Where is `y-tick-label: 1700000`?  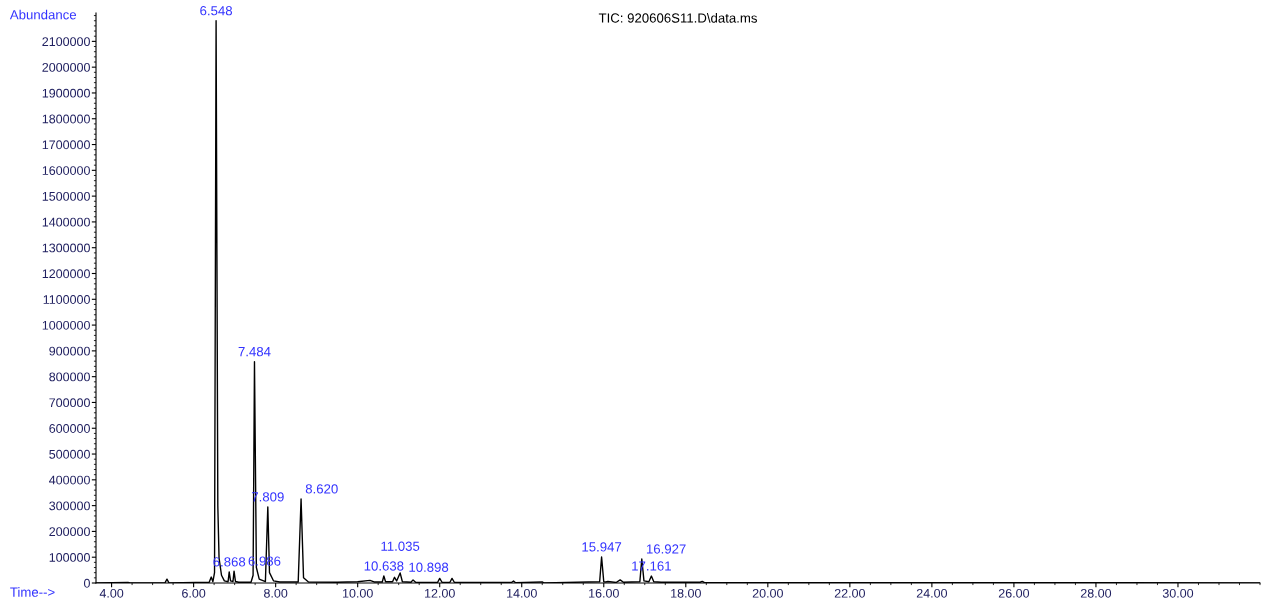
y-tick-label: 1700000 is located at coordinates (66, 145).